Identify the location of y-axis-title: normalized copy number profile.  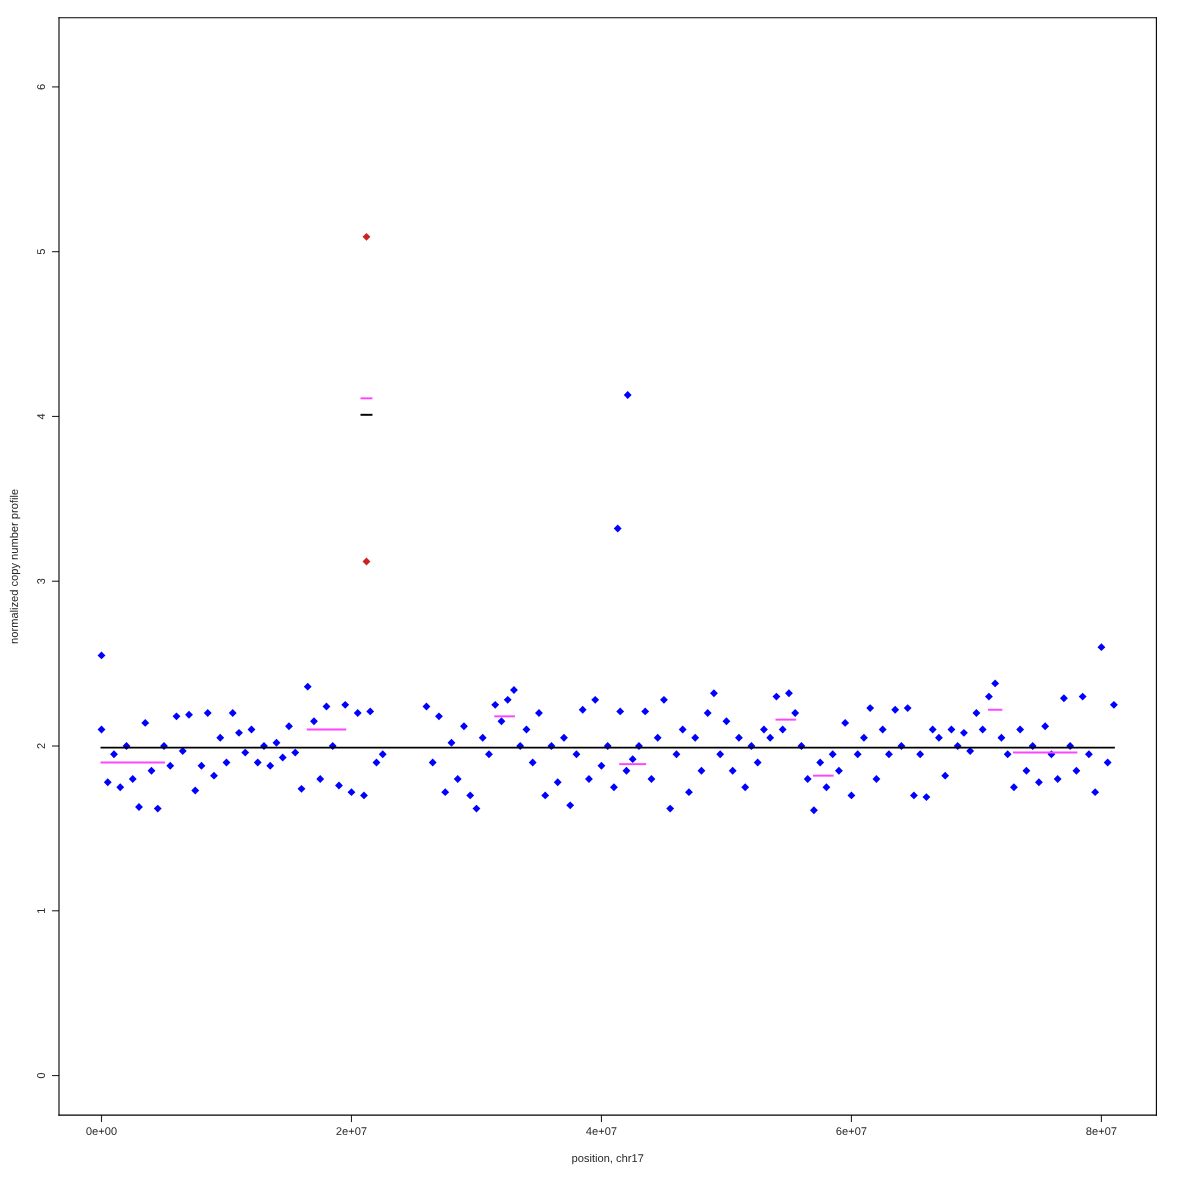
(15, 566).